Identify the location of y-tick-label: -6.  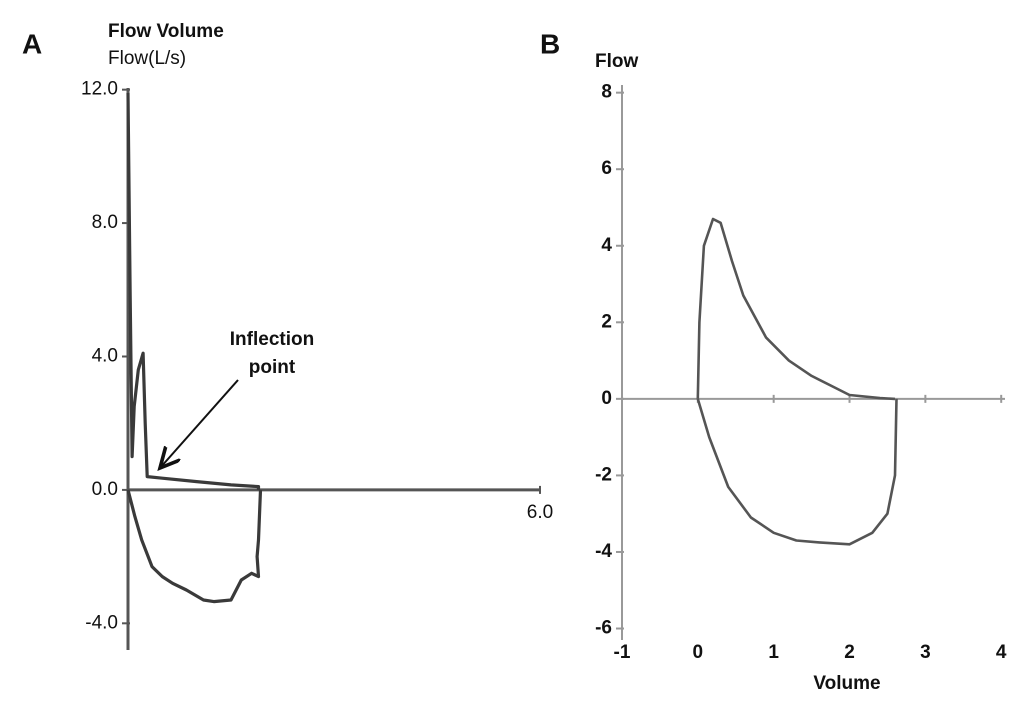
(603, 628).